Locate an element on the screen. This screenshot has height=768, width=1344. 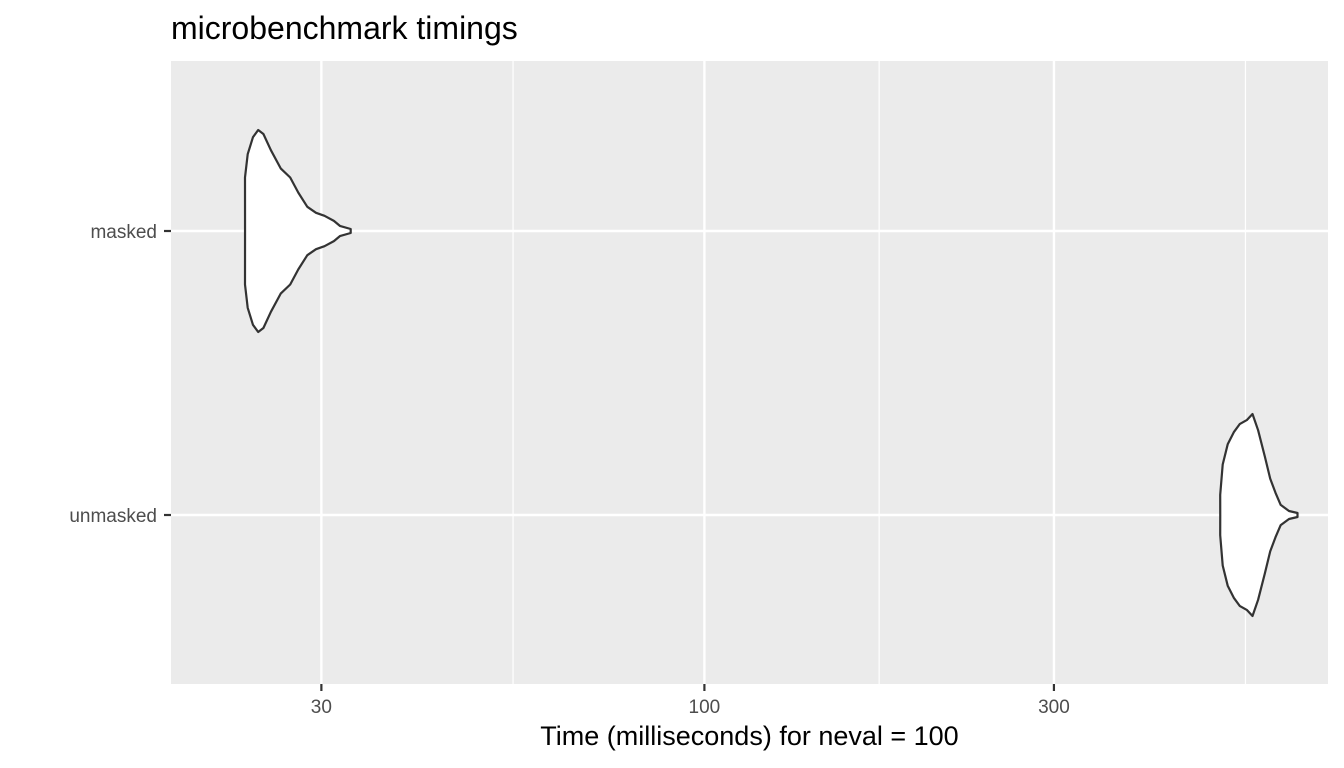
x-axis-title: Time (milliseconds) for neval = 100 is located at coordinates (749, 736).